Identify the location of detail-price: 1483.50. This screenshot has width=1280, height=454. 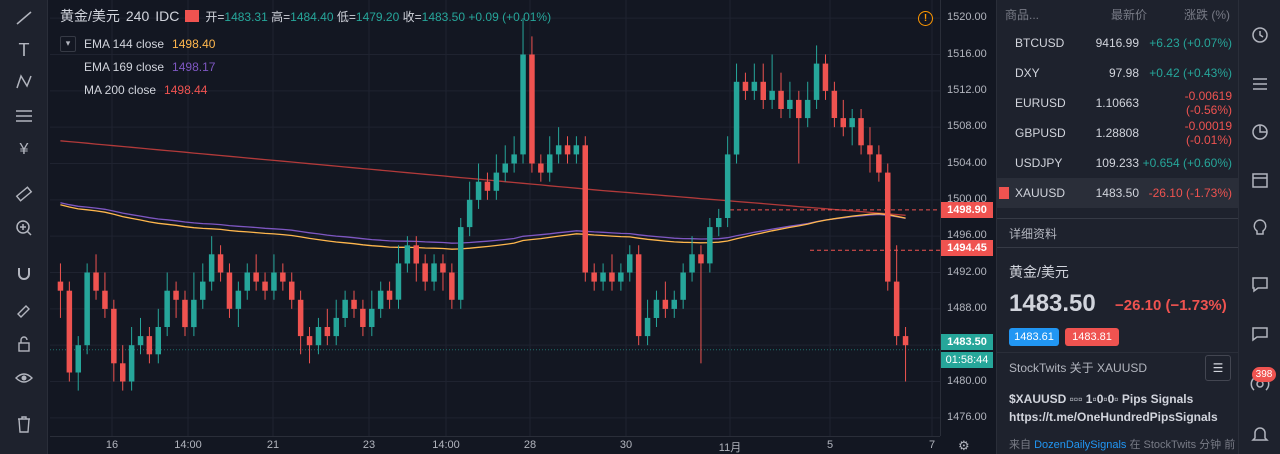
(1052, 303).